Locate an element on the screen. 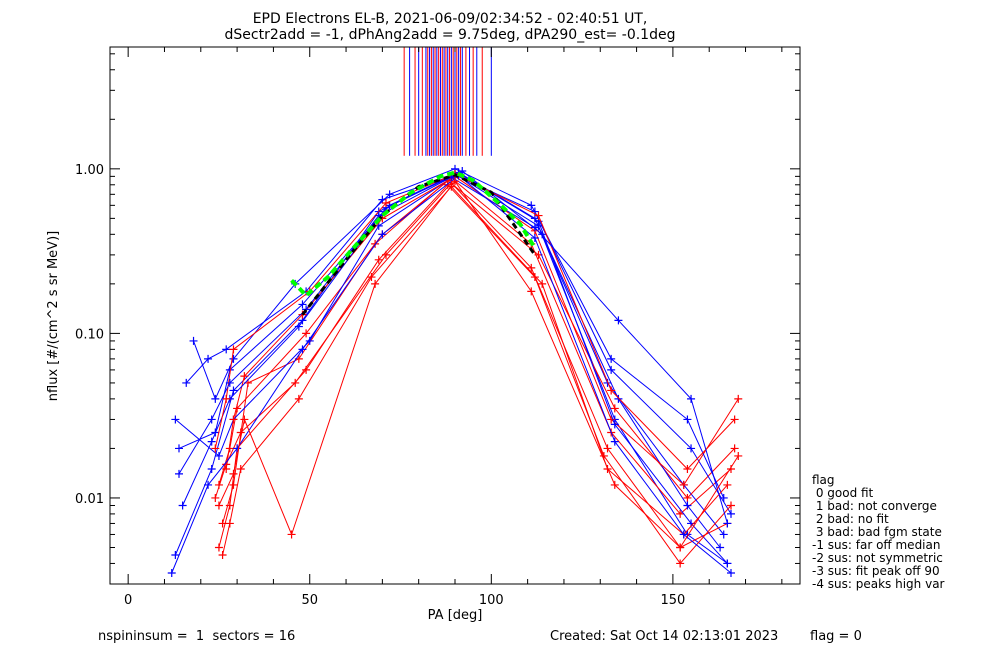 This screenshot has height=650, width=1000. y-tick-label: 0.01 is located at coordinates (89, 499).